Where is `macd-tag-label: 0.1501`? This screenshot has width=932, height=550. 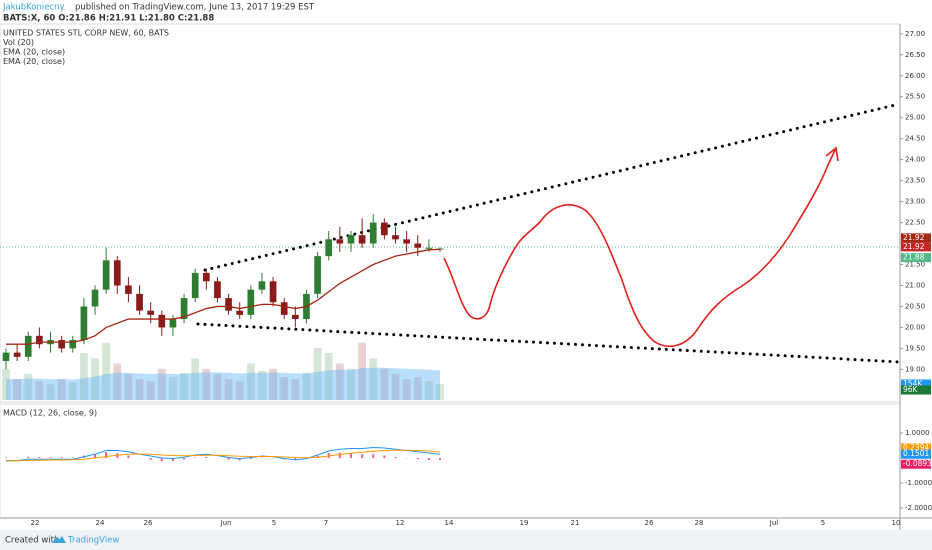
macd-tag-label: 0.1501 is located at coordinates (916, 453).